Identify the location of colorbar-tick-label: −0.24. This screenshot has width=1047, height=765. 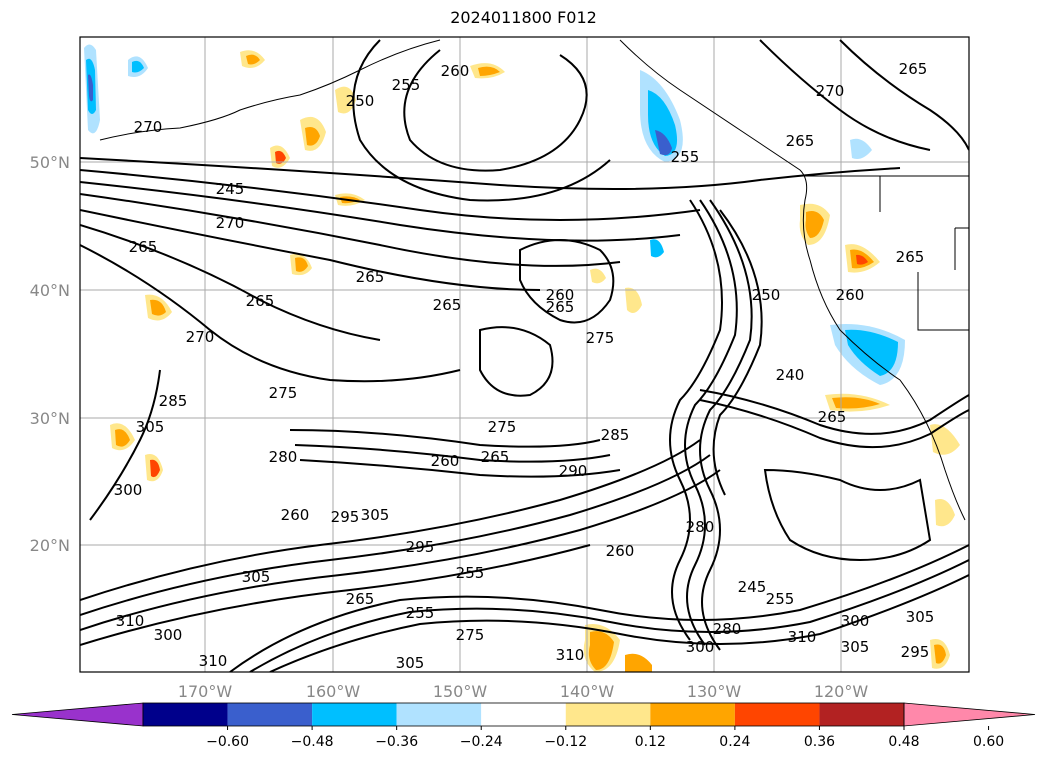
(481, 742).